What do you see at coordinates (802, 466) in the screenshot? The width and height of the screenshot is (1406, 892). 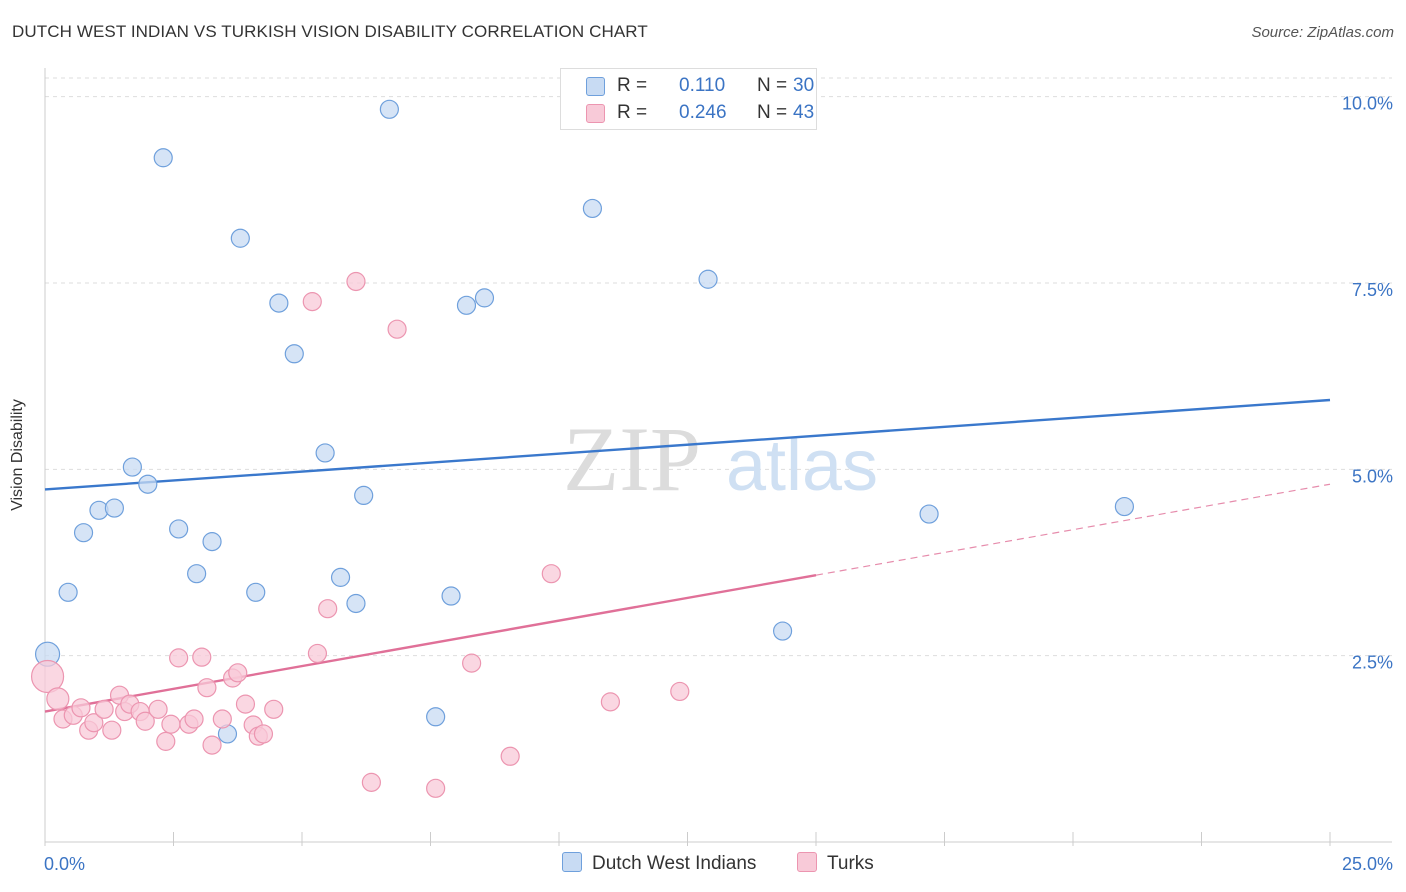 I see `watermark-atlas: atlas` at bounding box center [802, 466].